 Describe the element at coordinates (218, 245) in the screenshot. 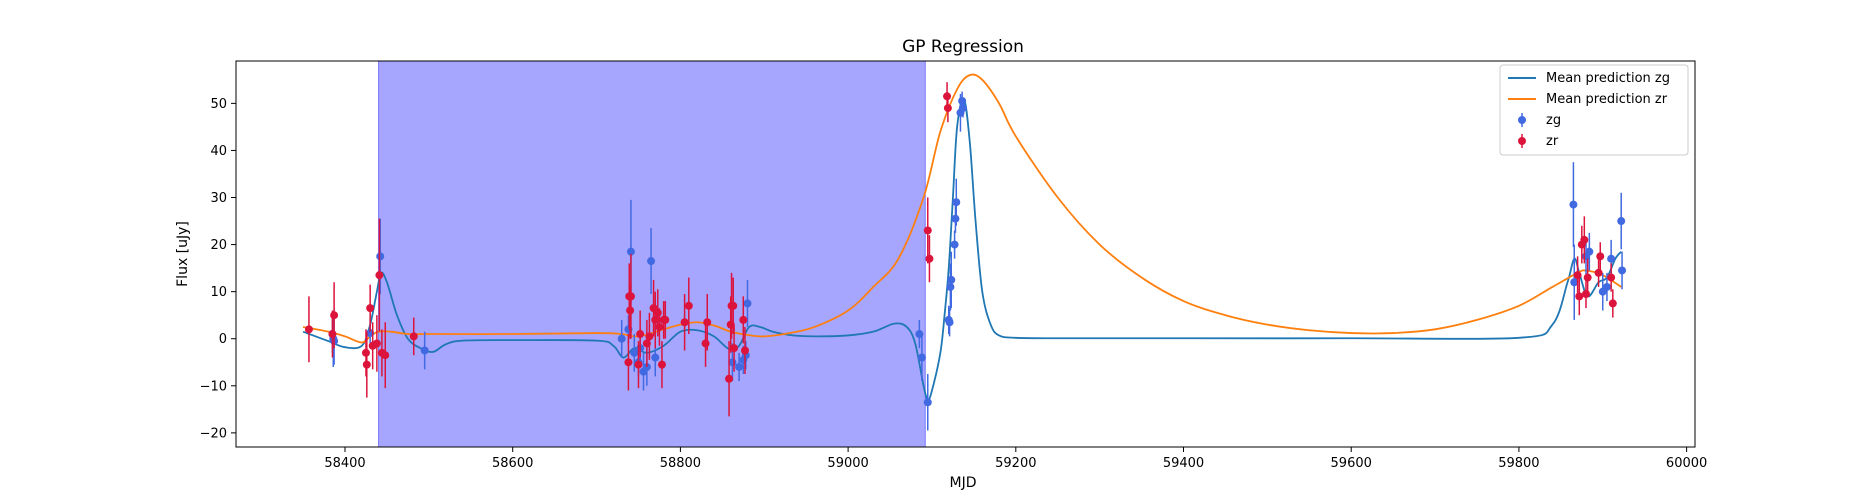

I see `y-tick-label: 20` at that location.